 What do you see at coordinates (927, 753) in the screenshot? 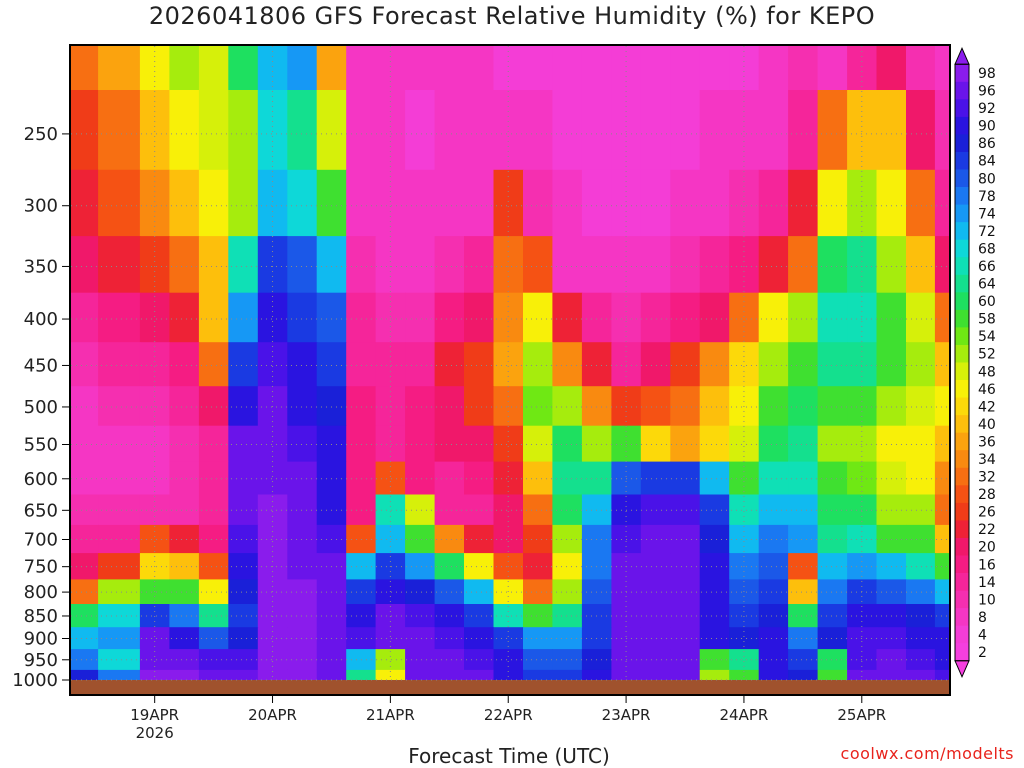
I see `credit-link: coolwx.com/modelts` at bounding box center [927, 753].